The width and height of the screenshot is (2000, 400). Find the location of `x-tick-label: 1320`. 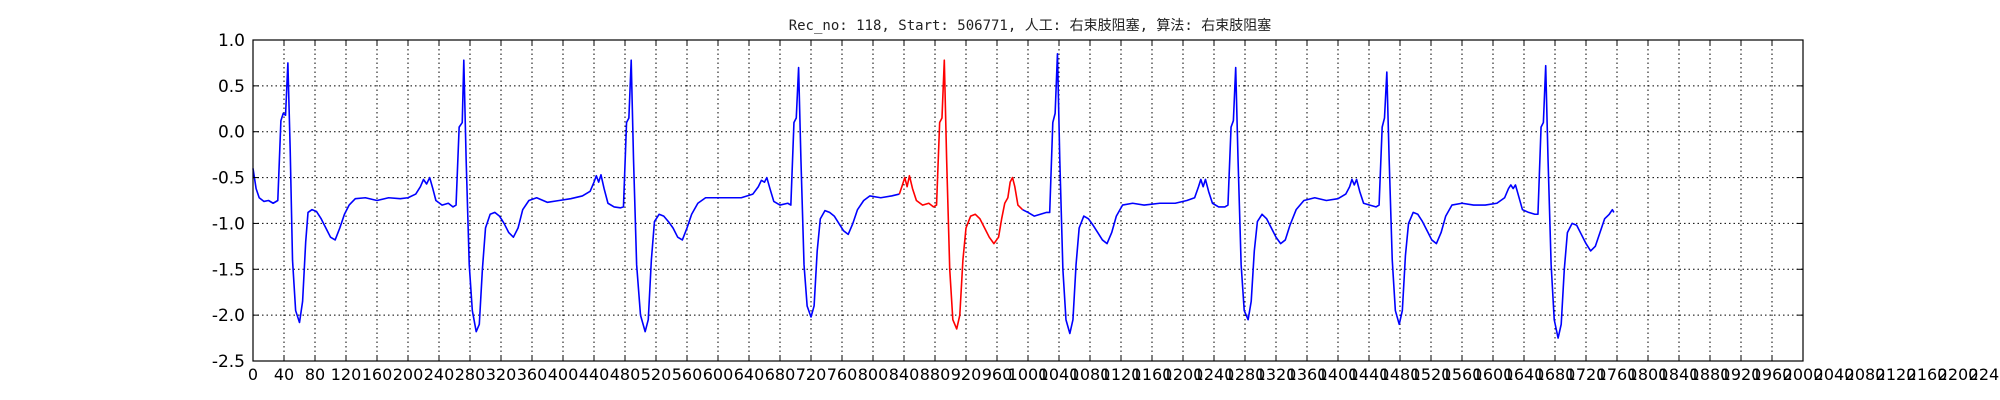

x-tick-label: 1320 is located at coordinates (1276, 374).